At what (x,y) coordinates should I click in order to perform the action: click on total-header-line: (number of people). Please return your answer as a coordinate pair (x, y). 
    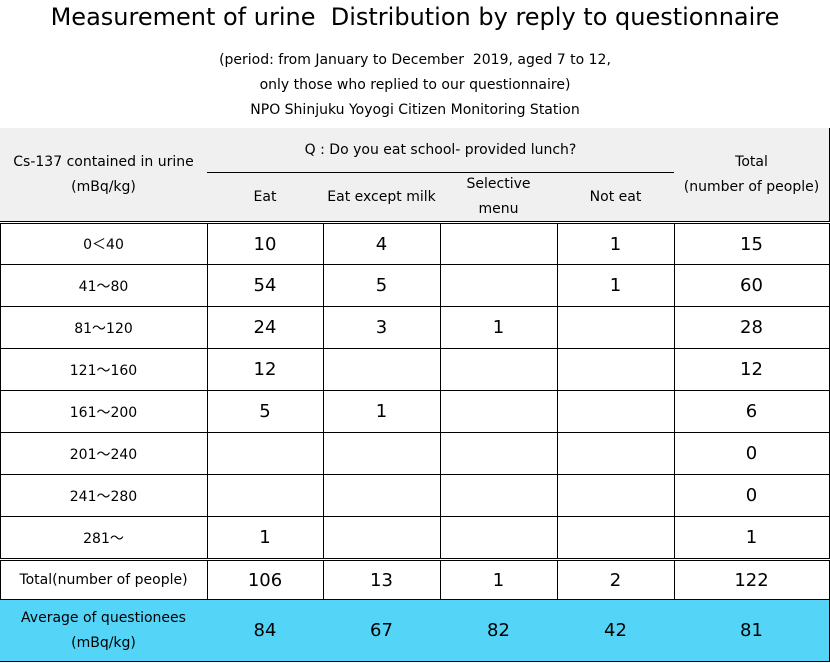
    Looking at the image, I should click on (751, 186).